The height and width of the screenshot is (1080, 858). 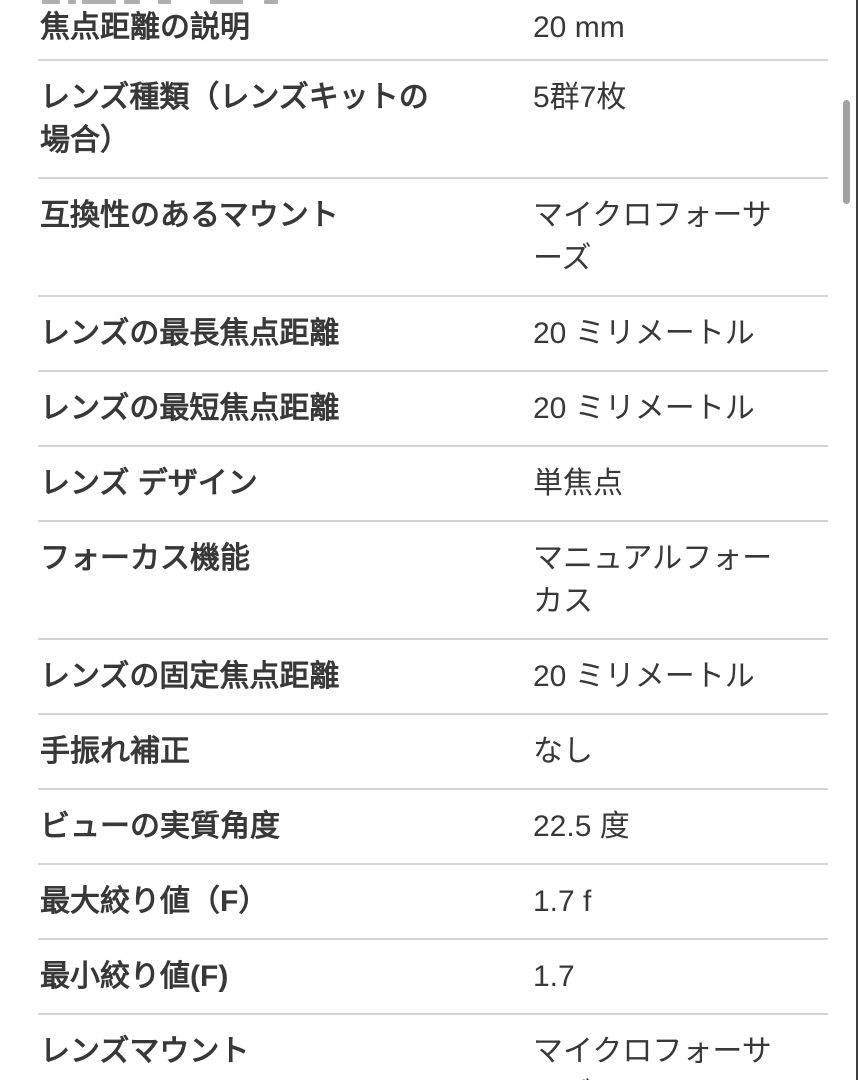 I want to click on spec-label: 最小絞り値(F), so click(x=134, y=976).